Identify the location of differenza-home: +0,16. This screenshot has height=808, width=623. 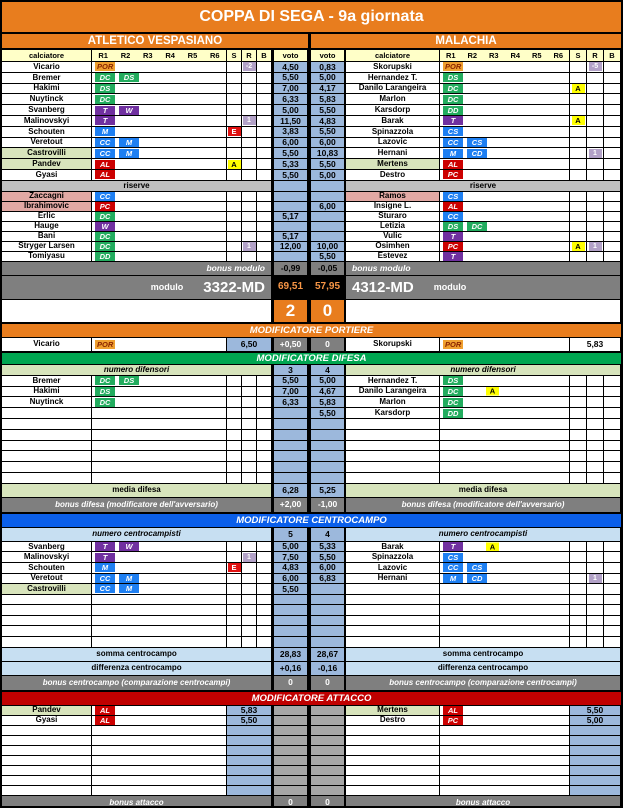
(290, 668).